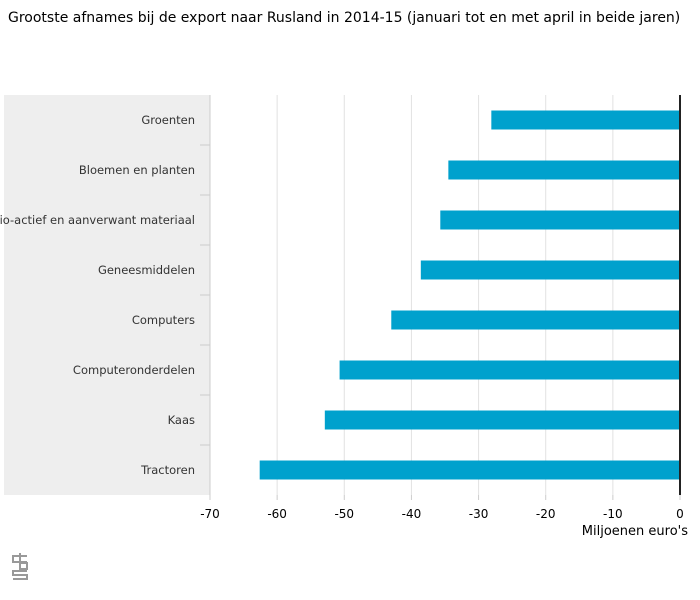 This screenshot has width=700, height=600. Describe the element at coordinates (344, 514) in the screenshot. I see `x-tick-label: -50` at that location.